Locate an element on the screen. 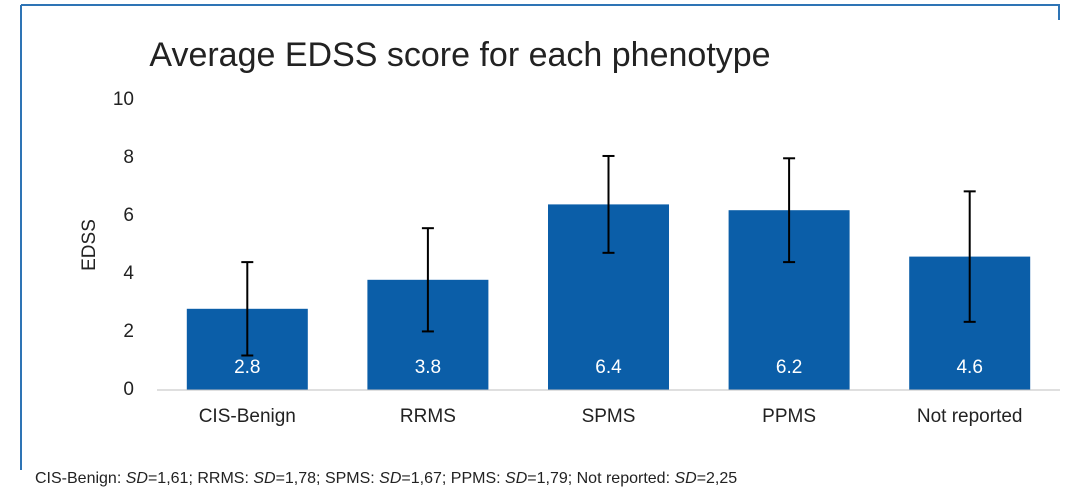 The height and width of the screenshot is (499, 1066). data-label: 2.8 is located at coordinates (247, 367).